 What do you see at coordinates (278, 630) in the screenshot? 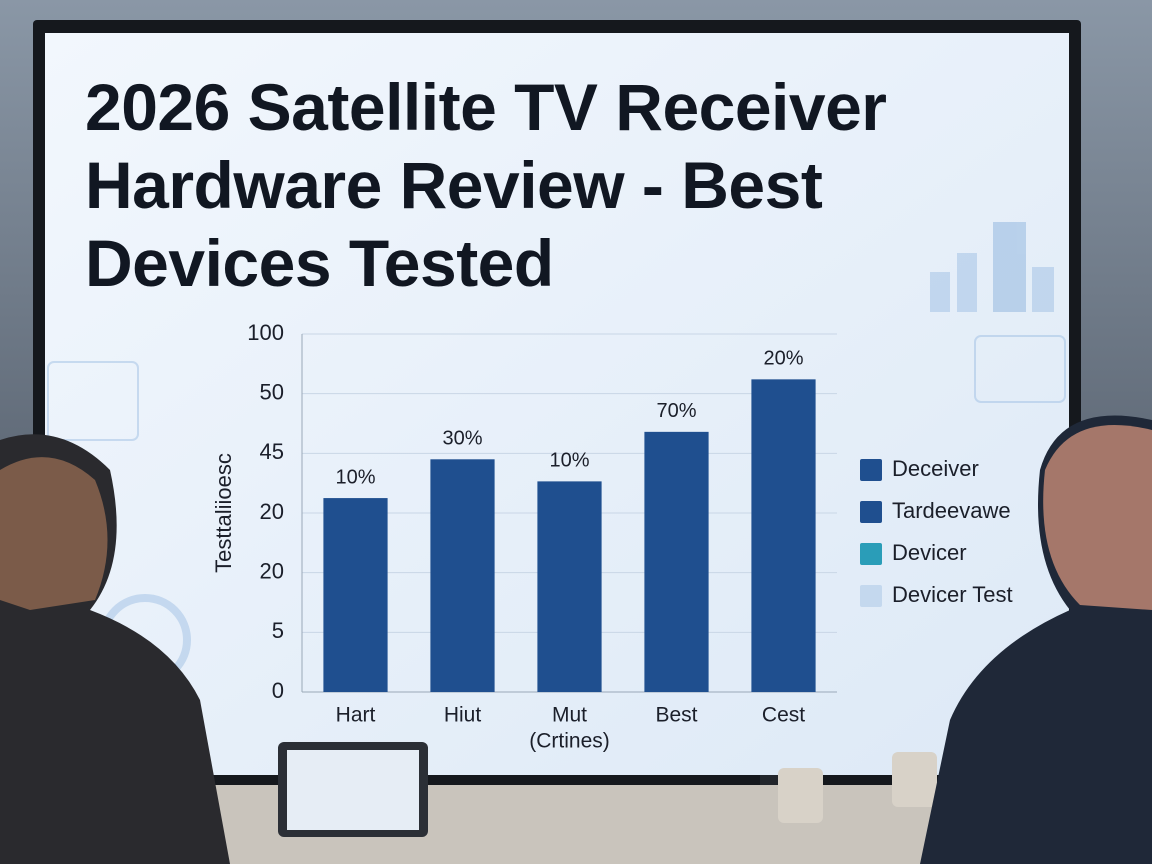
I see `y-tick-label: 5` at bounding box center [278, 630].